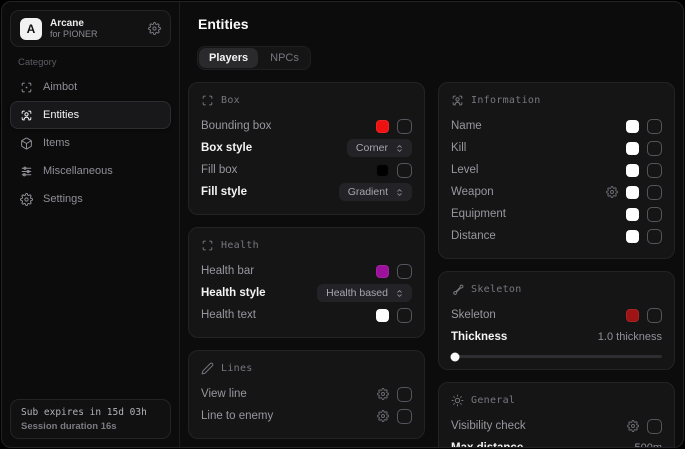 Image resolution: width=685 pixels, height=449 pixels. Describe the element at coordinates (219, 170) in the screenshot. I see `setting-label: Fill box` at that location.